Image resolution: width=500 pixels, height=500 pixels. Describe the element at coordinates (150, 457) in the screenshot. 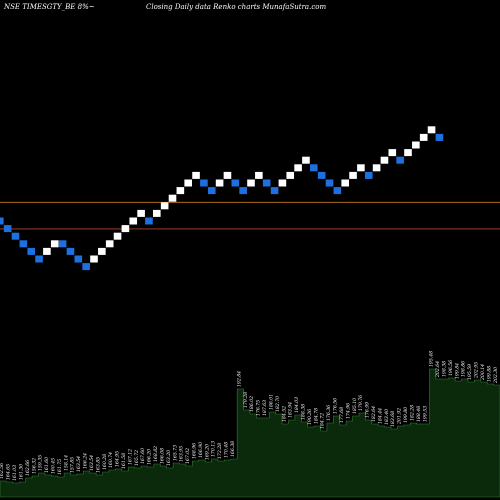

I see `volume-label: 166.20` at that location.